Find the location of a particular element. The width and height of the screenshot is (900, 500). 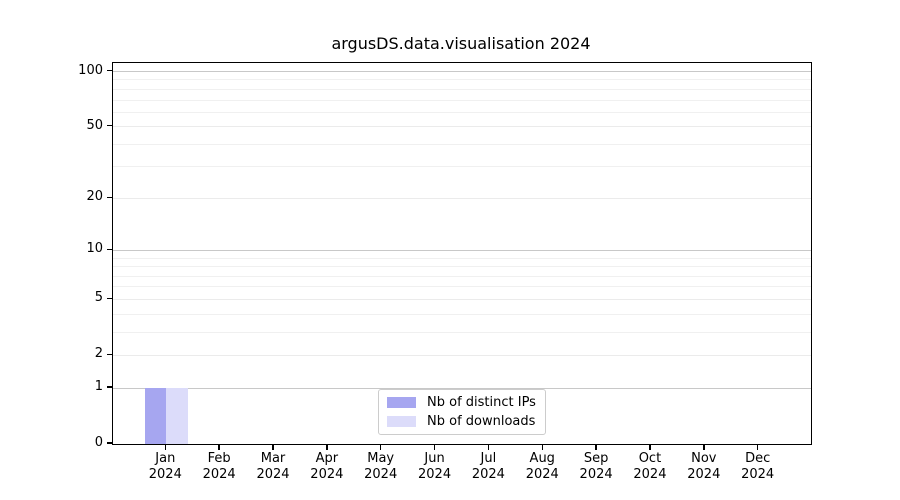

legend-swatch-distinct-ips is located at coordinates (401, 402).